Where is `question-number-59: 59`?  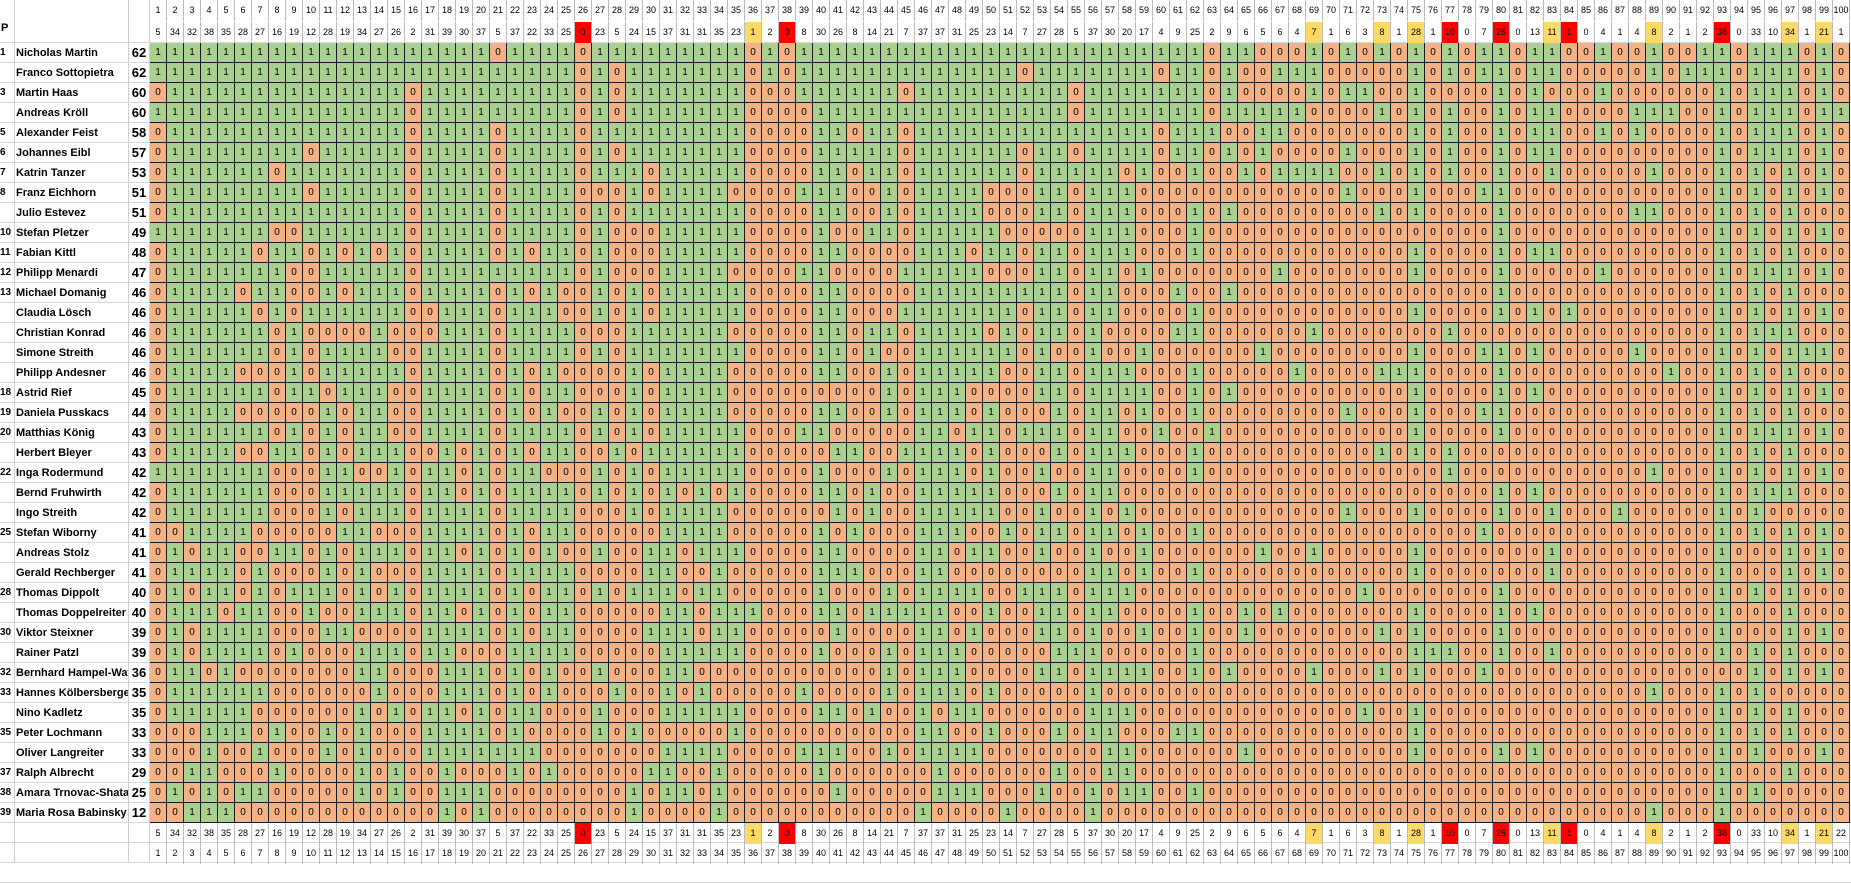 question-number-59: 59 is located at coordinates (1144, 10).